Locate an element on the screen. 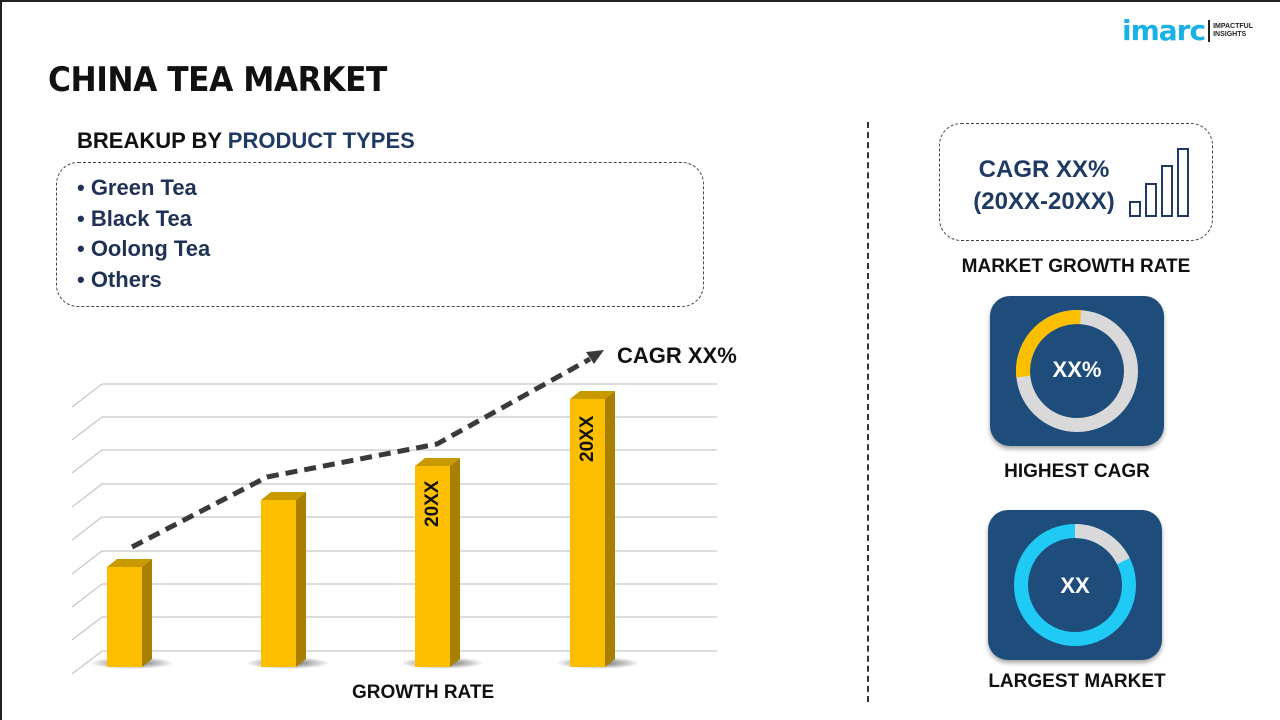 This screenshot has height=720, width=1280. list-item: • Black Tea is located at coordinates (134, 218).